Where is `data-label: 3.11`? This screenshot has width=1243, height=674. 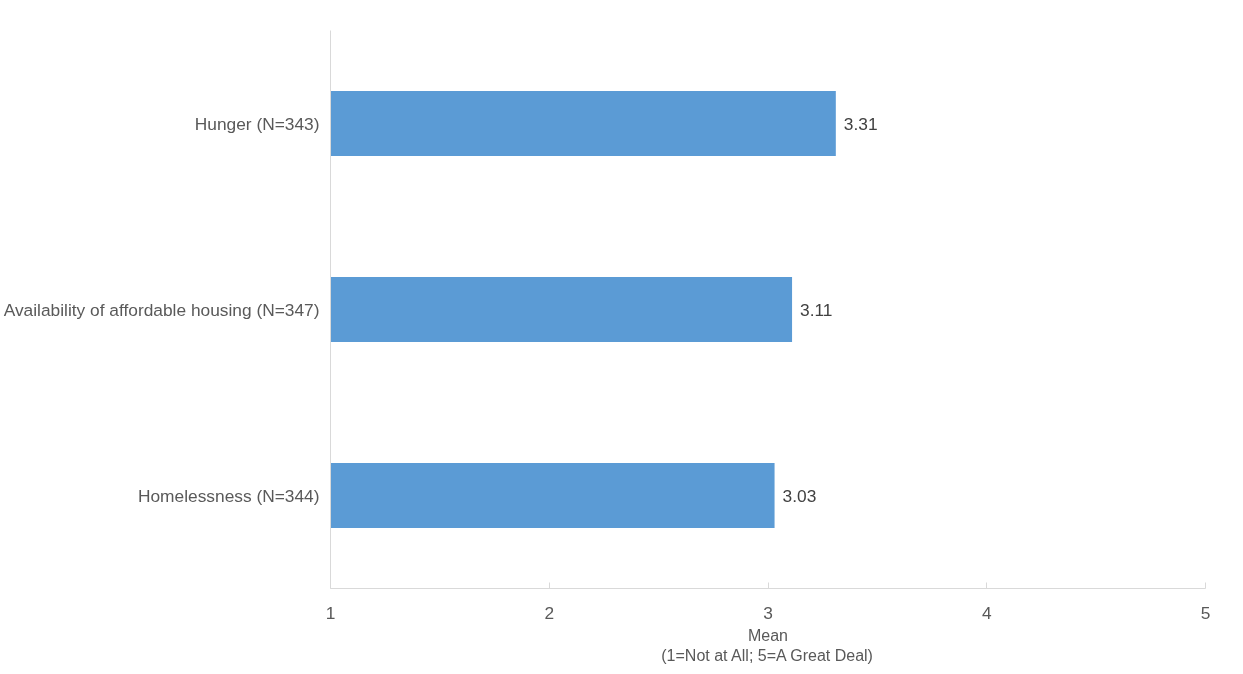 data-label: 3.11 is located at coordinates (816, 309).